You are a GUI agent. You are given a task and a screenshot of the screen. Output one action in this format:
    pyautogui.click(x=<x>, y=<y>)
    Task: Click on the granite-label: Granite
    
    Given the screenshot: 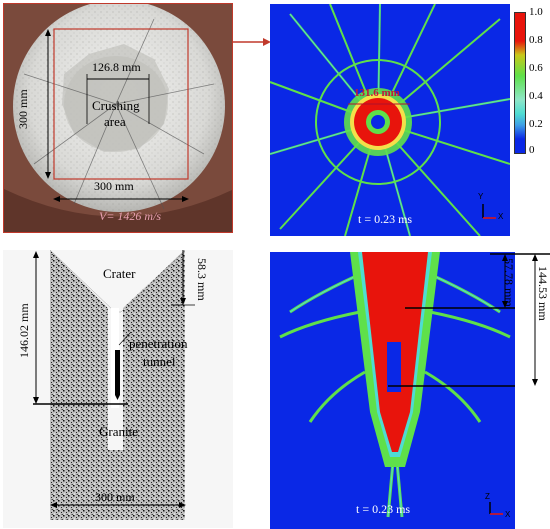 What is the action you would take?
    pyautogui.click(x=118, y=431)
    